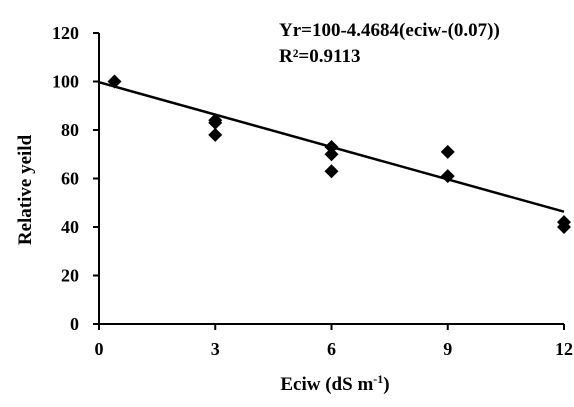  I want to click on y-tick-label: 20, so click(70, 276).